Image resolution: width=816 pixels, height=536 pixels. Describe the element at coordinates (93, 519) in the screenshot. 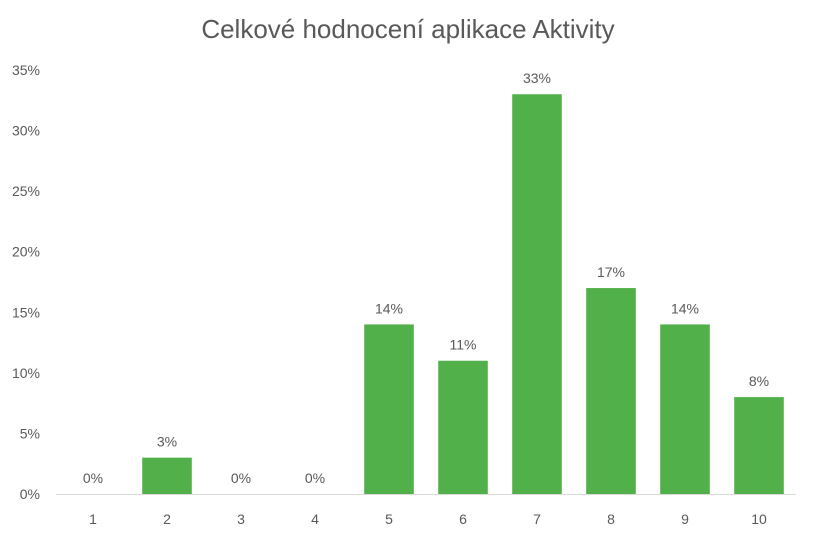

I see `x-tick-label: 1` at that location.